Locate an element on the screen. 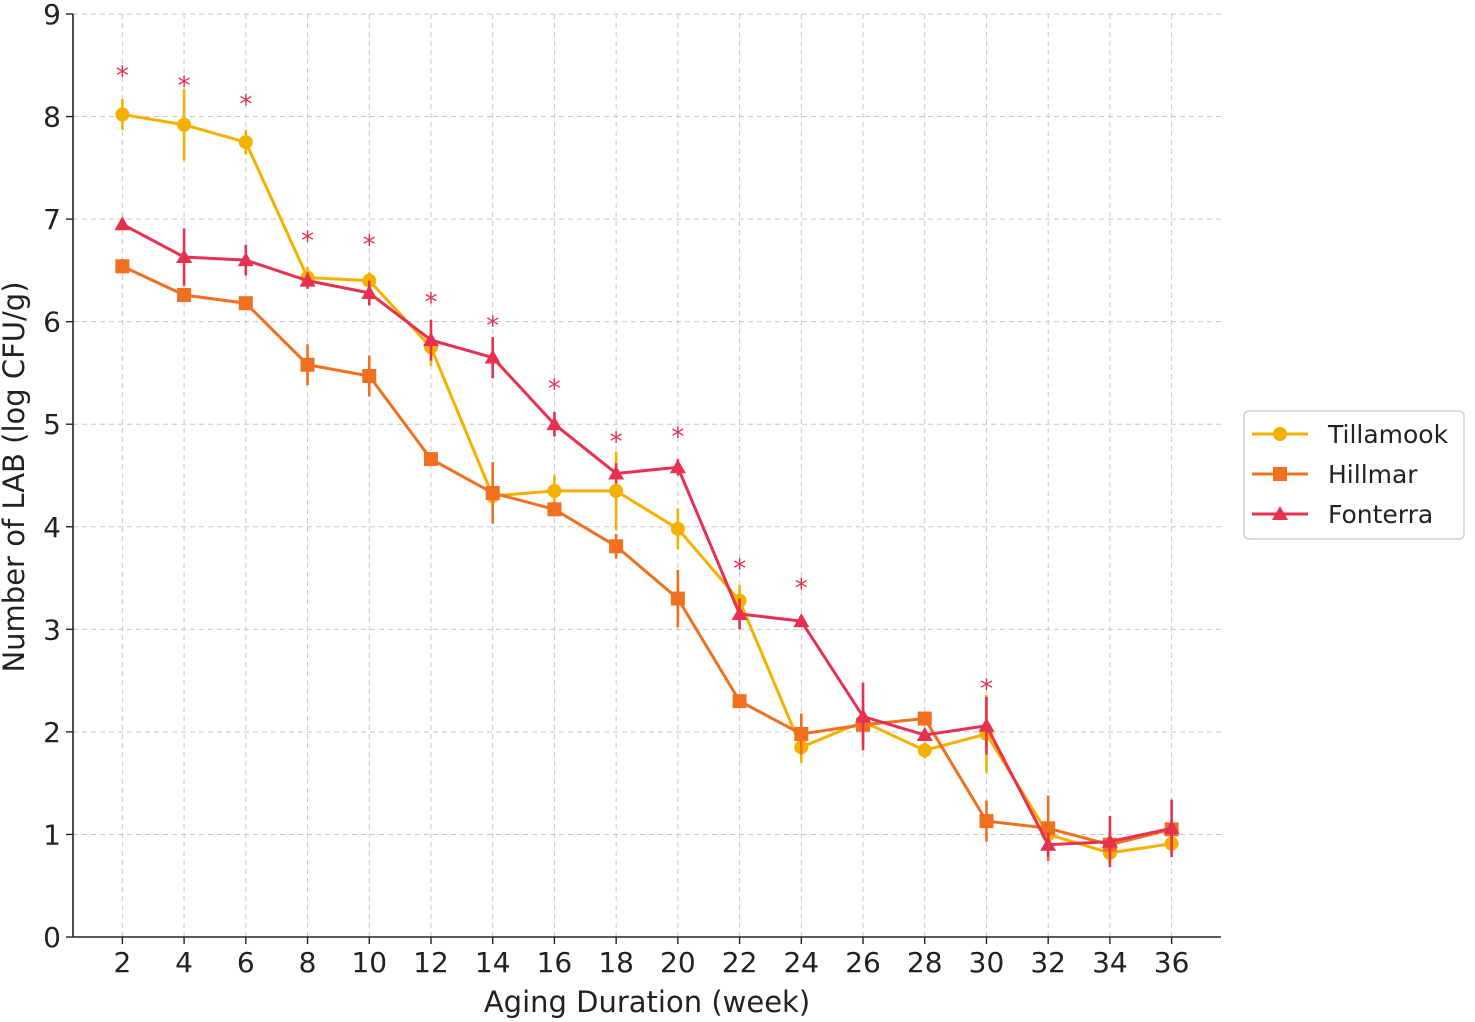 This screenshot has width=1475, height=1022. y-tick-label: 7 is located at coordinates (52, 219).